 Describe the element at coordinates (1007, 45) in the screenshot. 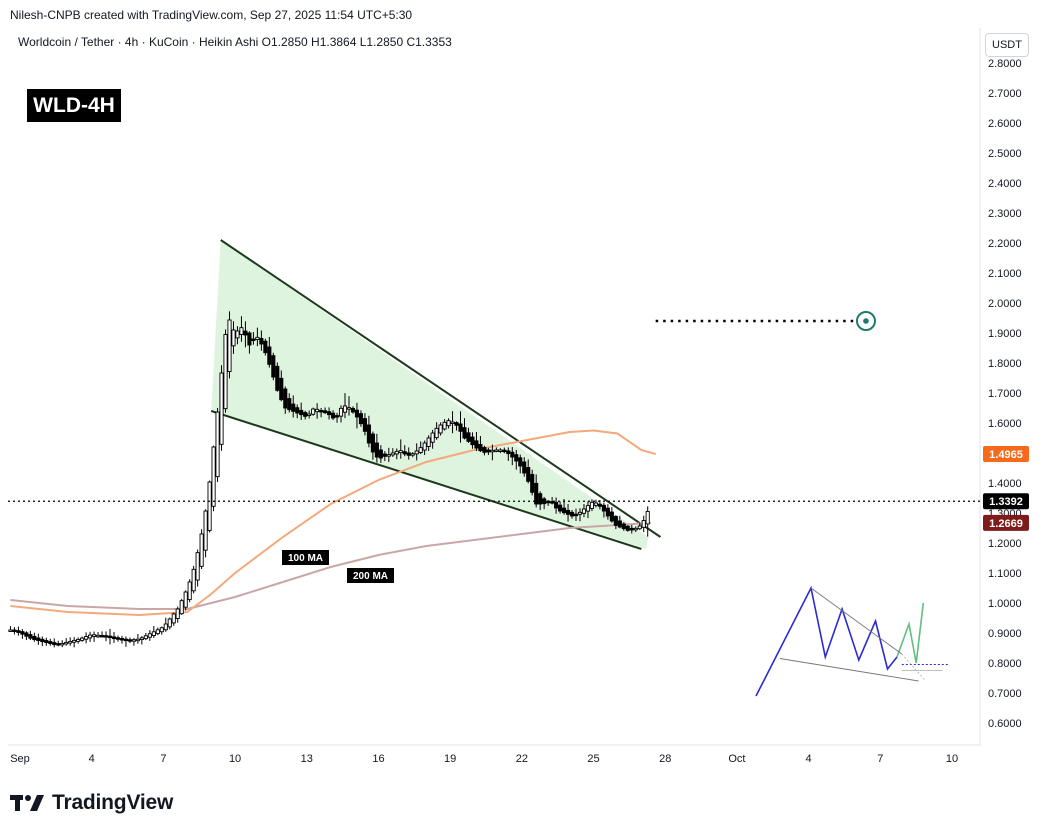

I see `currency-button: USDT` at that location.